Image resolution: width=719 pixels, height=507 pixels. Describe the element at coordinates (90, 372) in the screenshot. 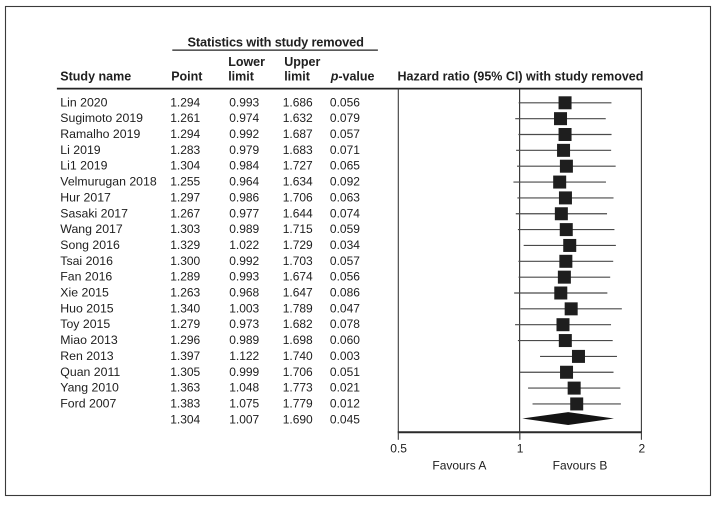

I see `svg-text: Quan 2011` at that location.